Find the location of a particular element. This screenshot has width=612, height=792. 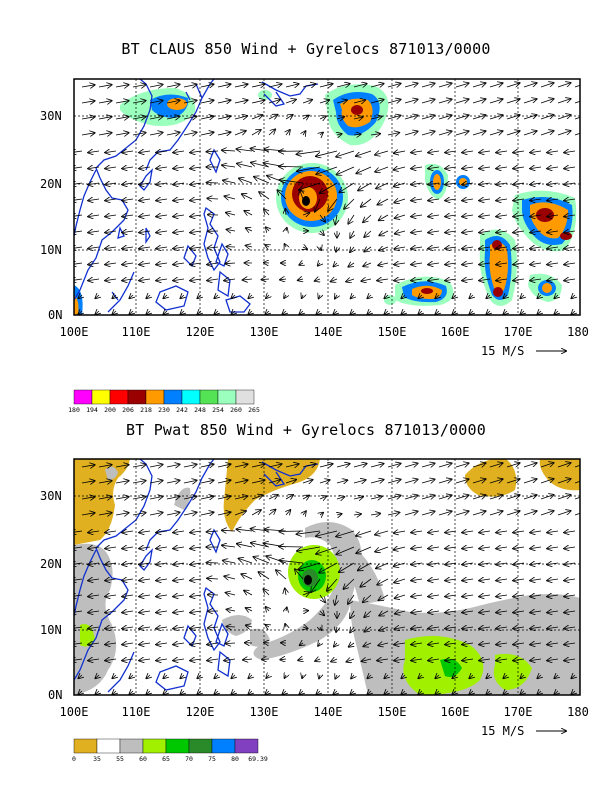

map-title-top: BT CLAUS 850 Wind + Gyrelocs 871013/0000 is located at coordinates (306, 49).